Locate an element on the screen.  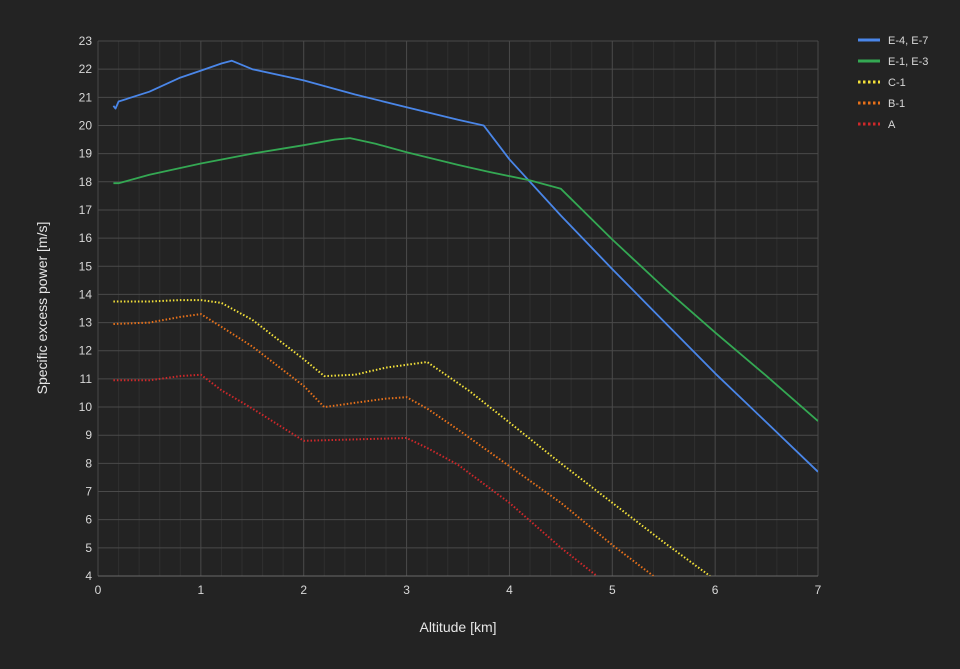
y-tick-label: 19 is located at coordinates (86, 154).